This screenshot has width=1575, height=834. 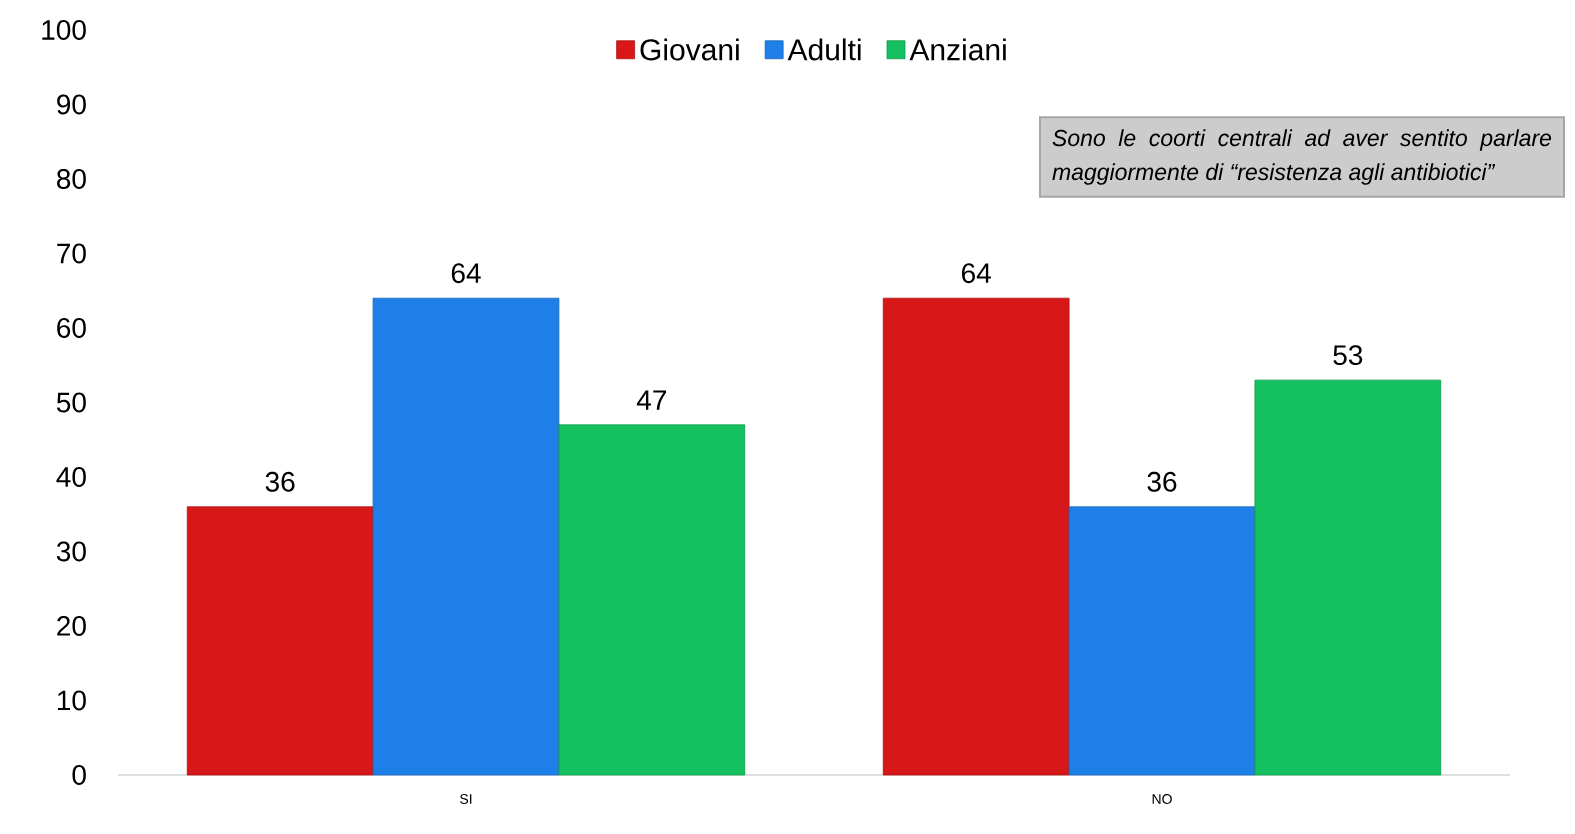 What do you see at coordinates (71, 253) in the screenshot?
I see `y-tick-label: 70` at bounding box center [71, 253].